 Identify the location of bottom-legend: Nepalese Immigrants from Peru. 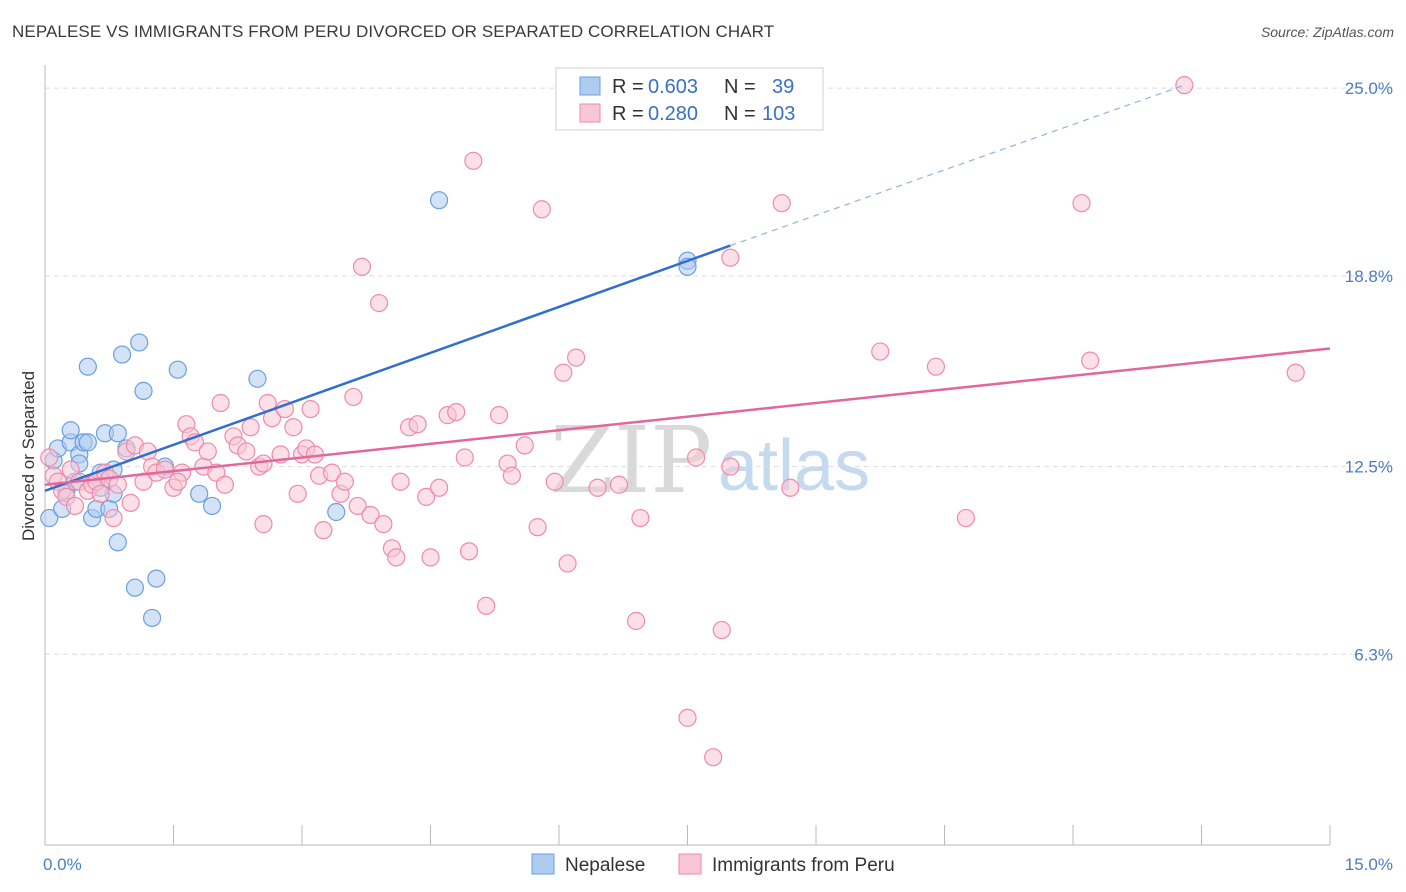
(713, 864).